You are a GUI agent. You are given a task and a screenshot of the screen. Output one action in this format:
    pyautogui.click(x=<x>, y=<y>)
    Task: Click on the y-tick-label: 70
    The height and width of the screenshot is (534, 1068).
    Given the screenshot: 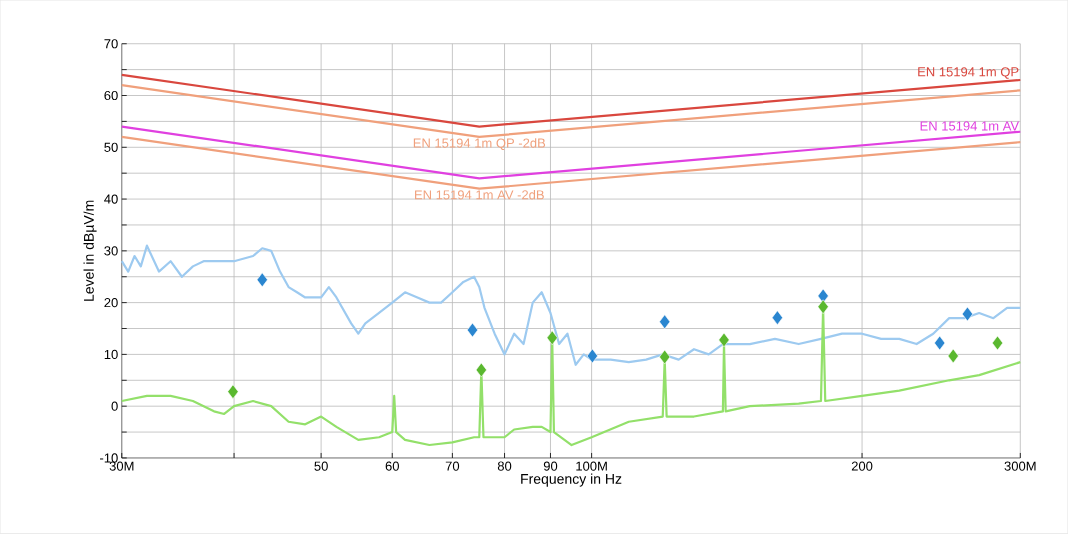 What is the action you would take?
    pyautogui.click(x=111, y=44)
    